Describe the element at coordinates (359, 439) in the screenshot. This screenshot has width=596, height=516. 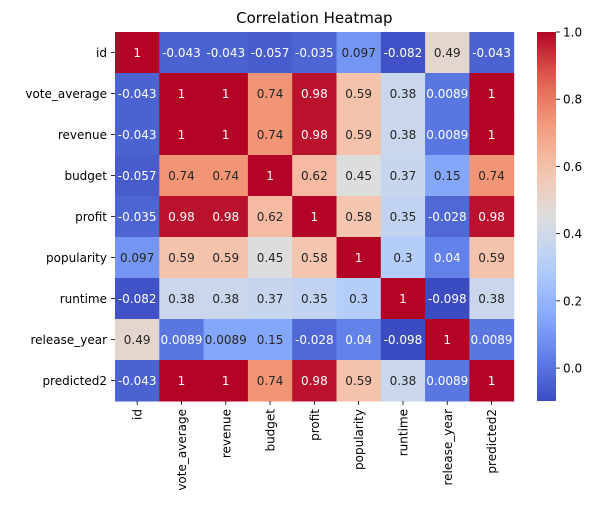
I see `x-tick-label: popularity` at that location.